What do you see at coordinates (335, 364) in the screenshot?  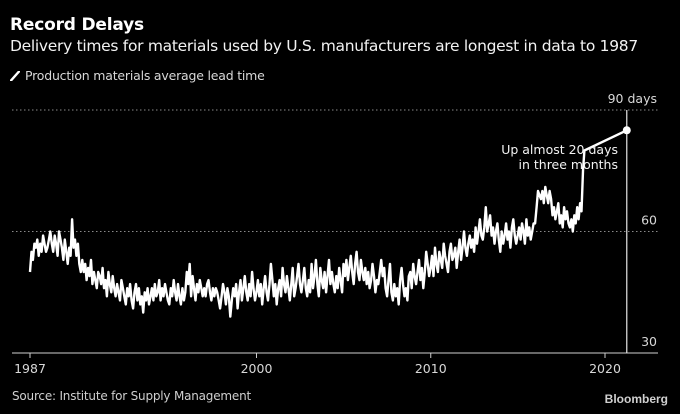 I see `x-axis: 1987 2000 2010 2020` at bounding box center [335, 364].